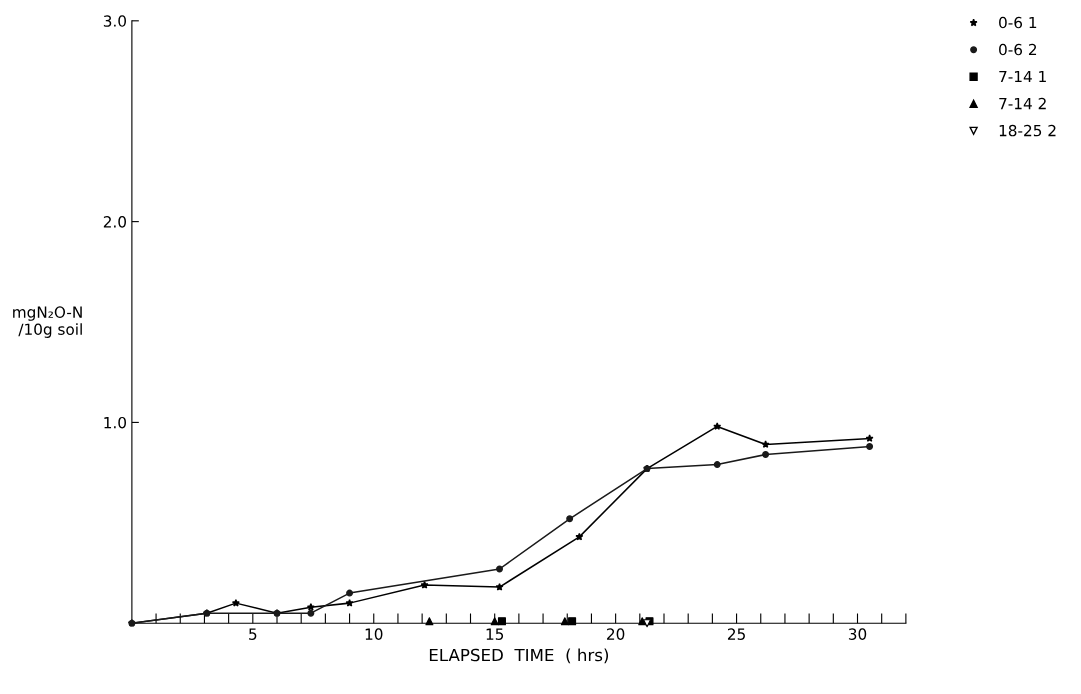 The image size is (1081, 694). I want to click on x-tick-label: 30, so click(857, 634).